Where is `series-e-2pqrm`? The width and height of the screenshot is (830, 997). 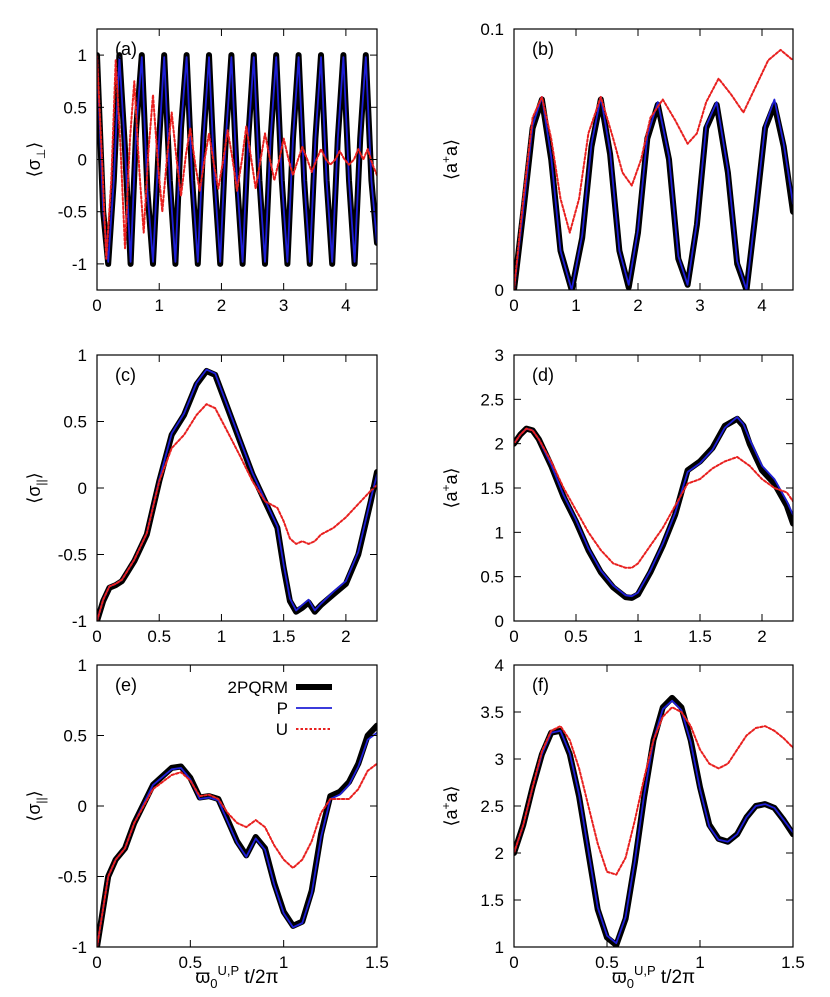
series-e-2pqrm is located at coordinates (237, 834).